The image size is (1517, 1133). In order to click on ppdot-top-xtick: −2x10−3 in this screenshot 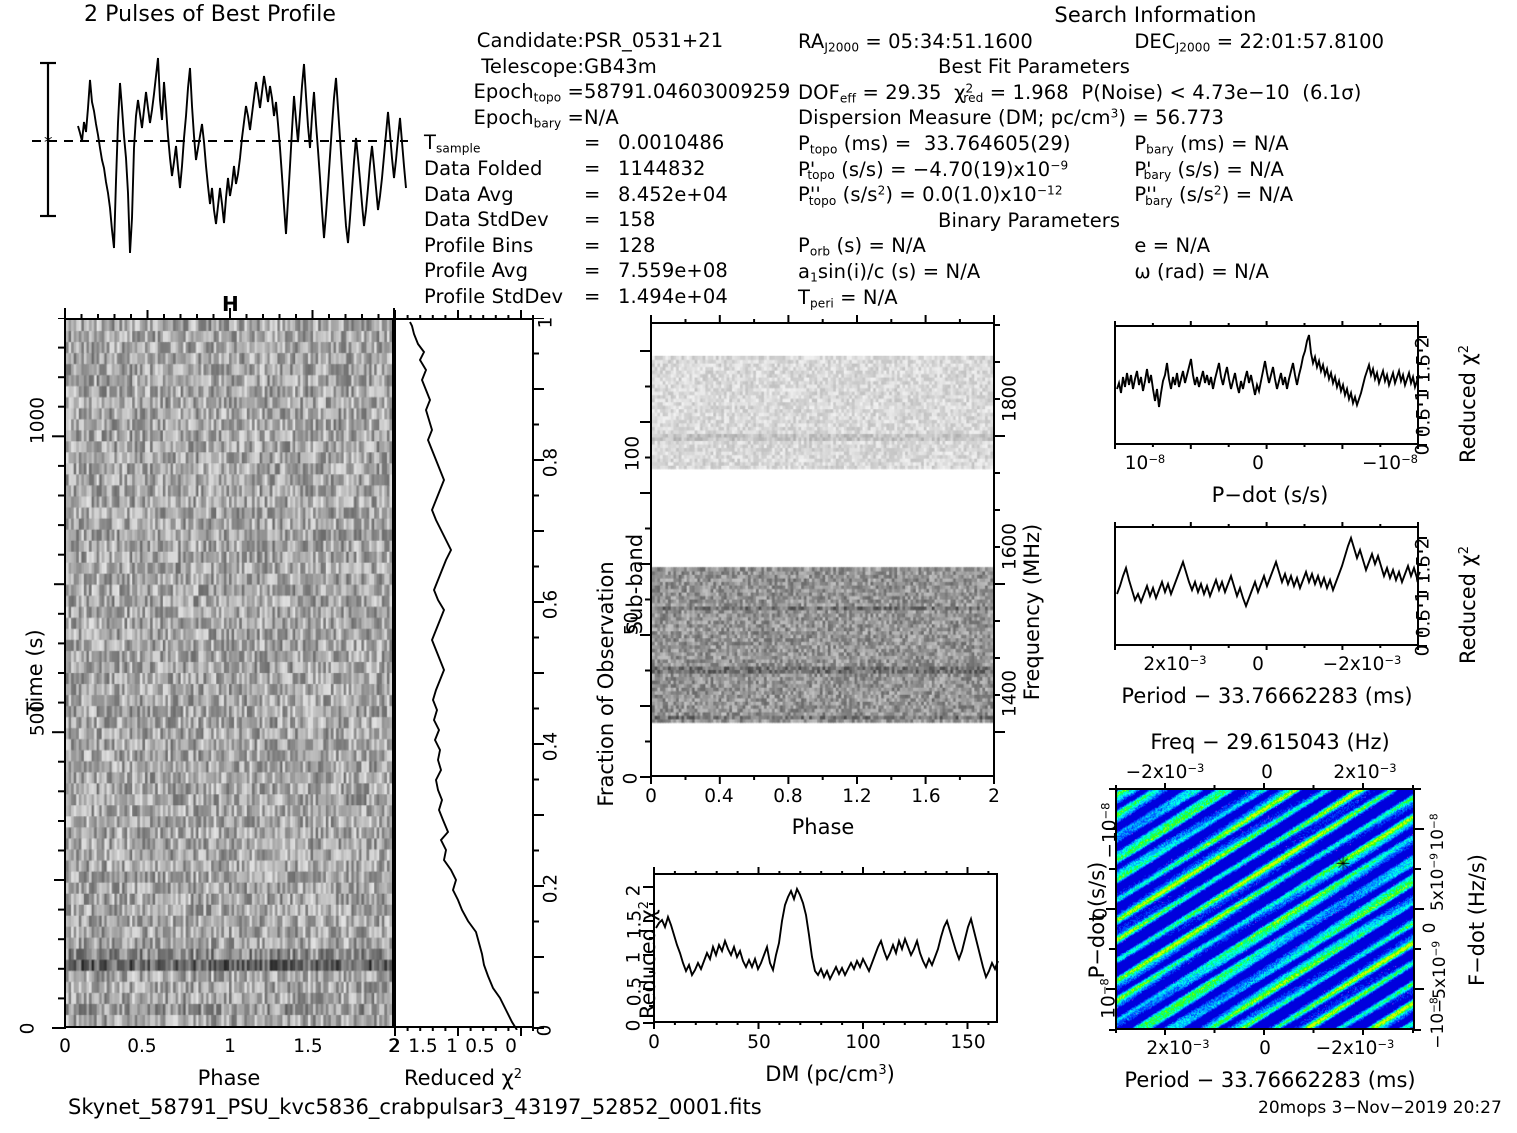, I will do `click(1165, 772)`.